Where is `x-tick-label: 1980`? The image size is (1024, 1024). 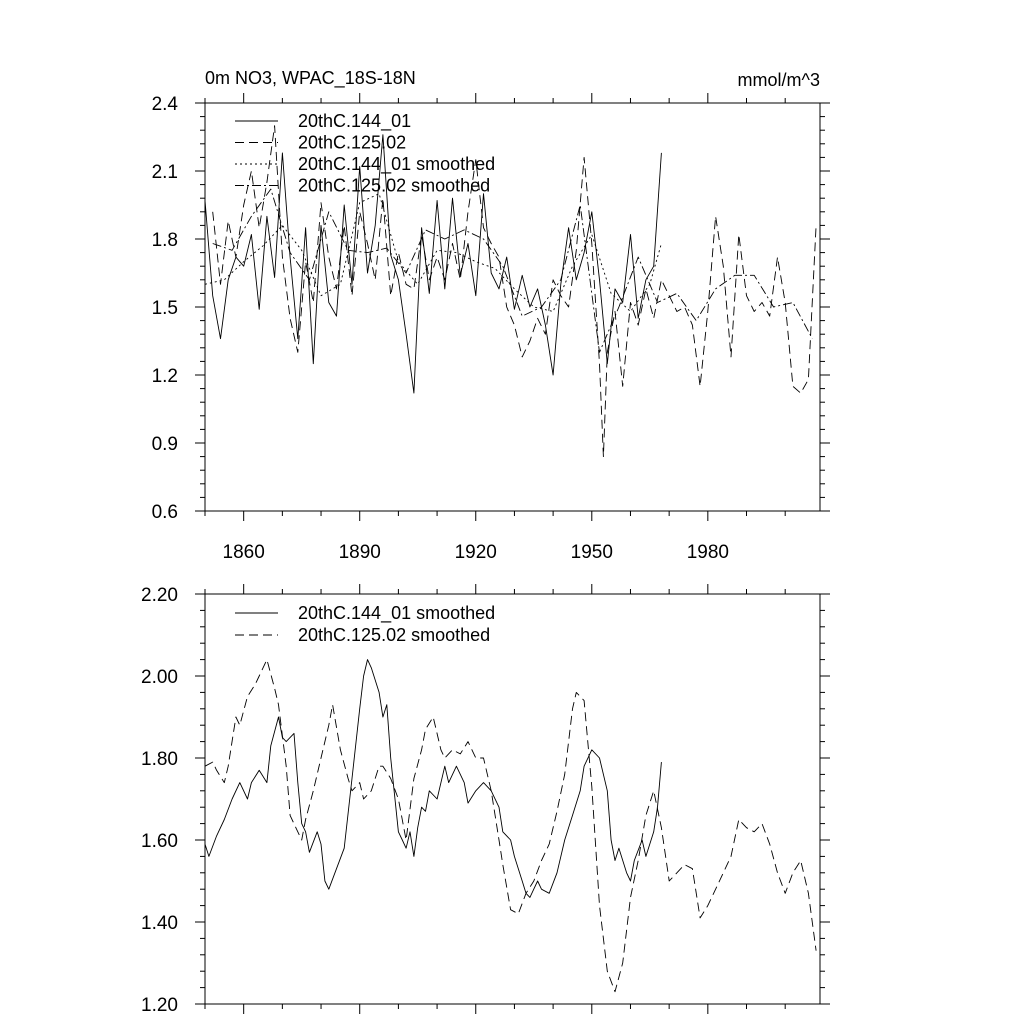
x-tick-label: 1980 is located at coordinates (708, 552).